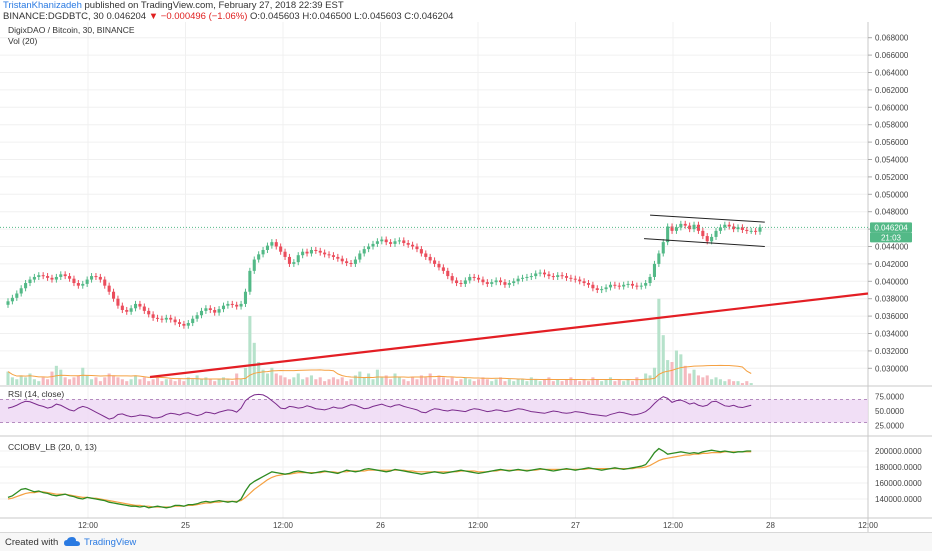 This screenshot has width=932, height=551. What do you see at coordinates (509, 335) in the screenshot?
I see `trendline` at bounding box center [509, 335].